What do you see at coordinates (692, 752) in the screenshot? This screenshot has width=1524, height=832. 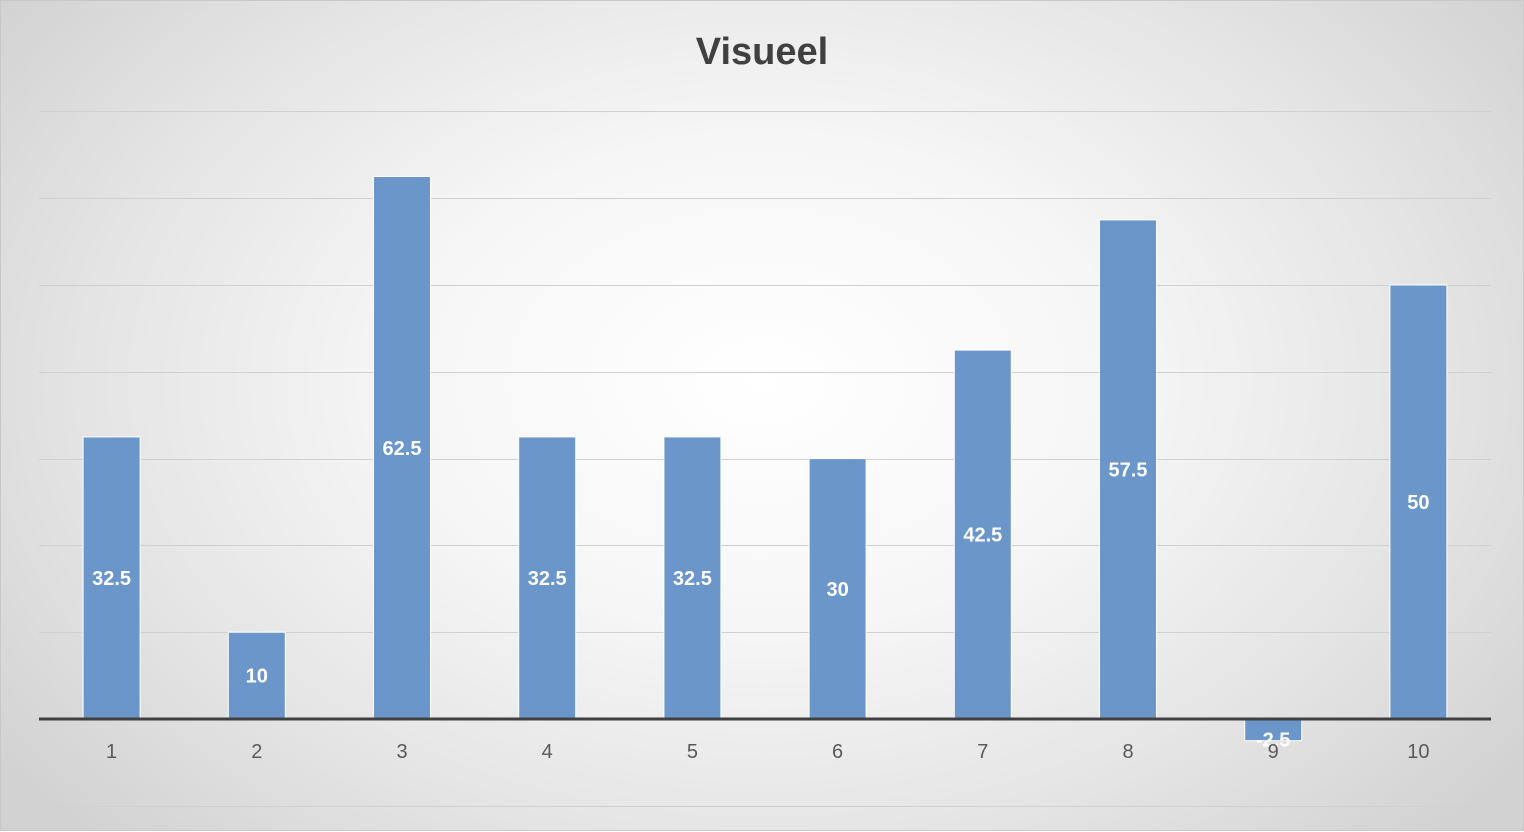 I see `x-tick-label-5: 5` at bounding box center [692, 752].